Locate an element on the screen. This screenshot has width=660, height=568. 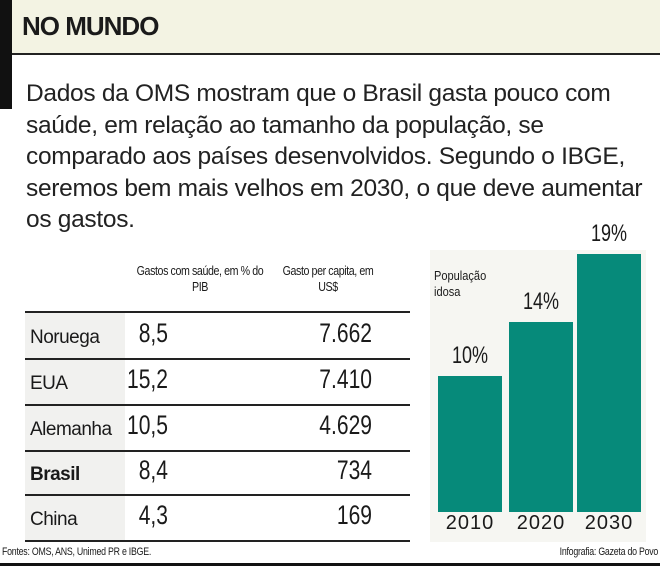
bar-2010 is located at coordinates (470, 444).